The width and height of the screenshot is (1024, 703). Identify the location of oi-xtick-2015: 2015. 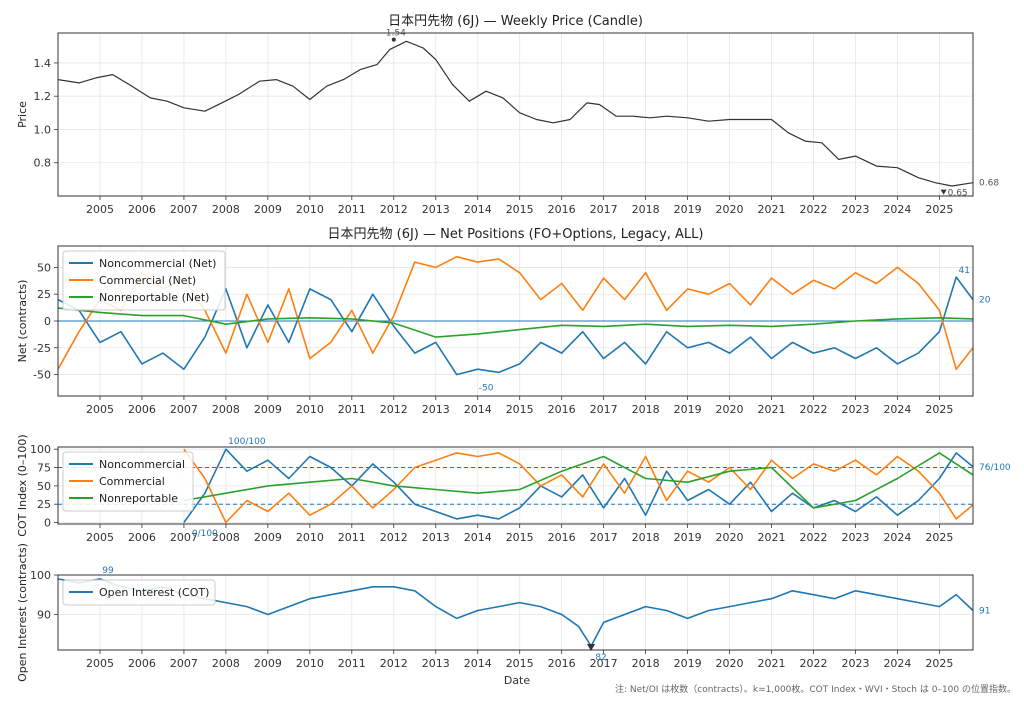
(520, 663).